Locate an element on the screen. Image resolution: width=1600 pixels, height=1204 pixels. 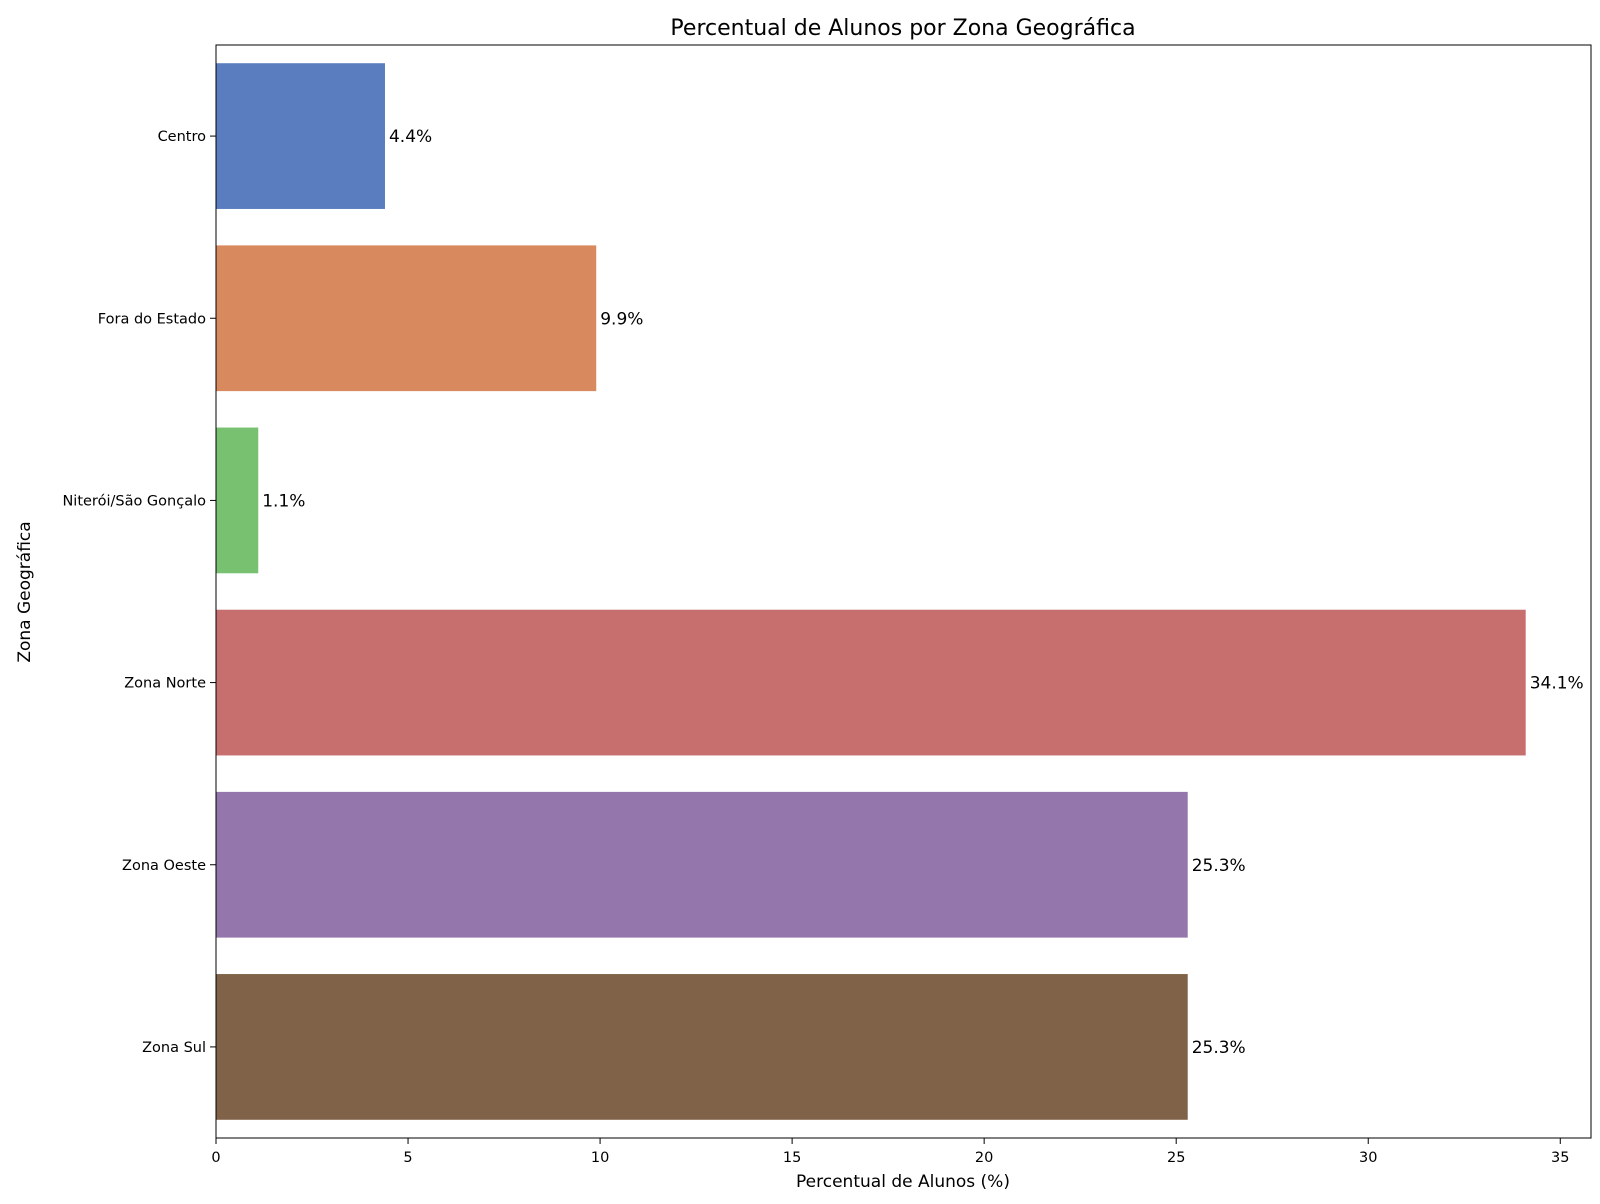
data-label-zona-sul: 25.3% is located at coordinates (1219, 1048).